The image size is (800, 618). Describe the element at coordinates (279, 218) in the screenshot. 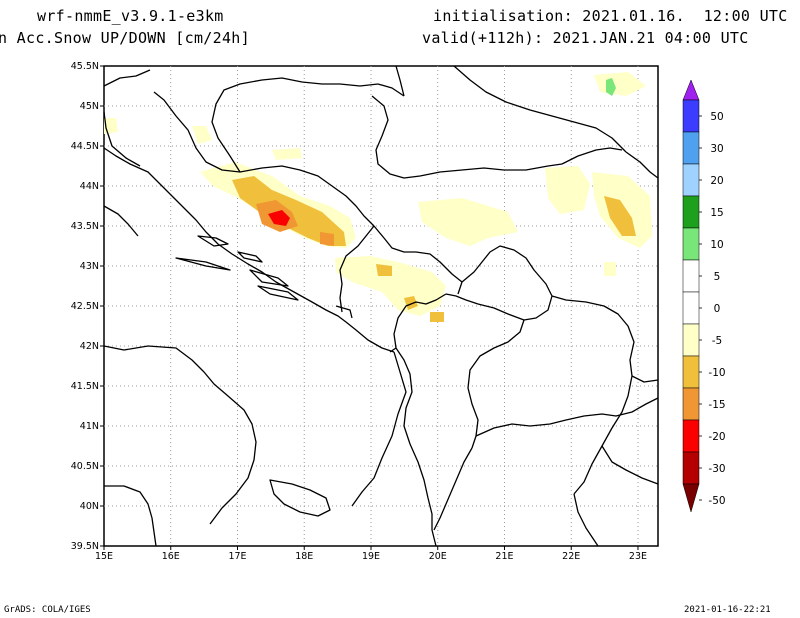

I see `snow-band-max` at that location.